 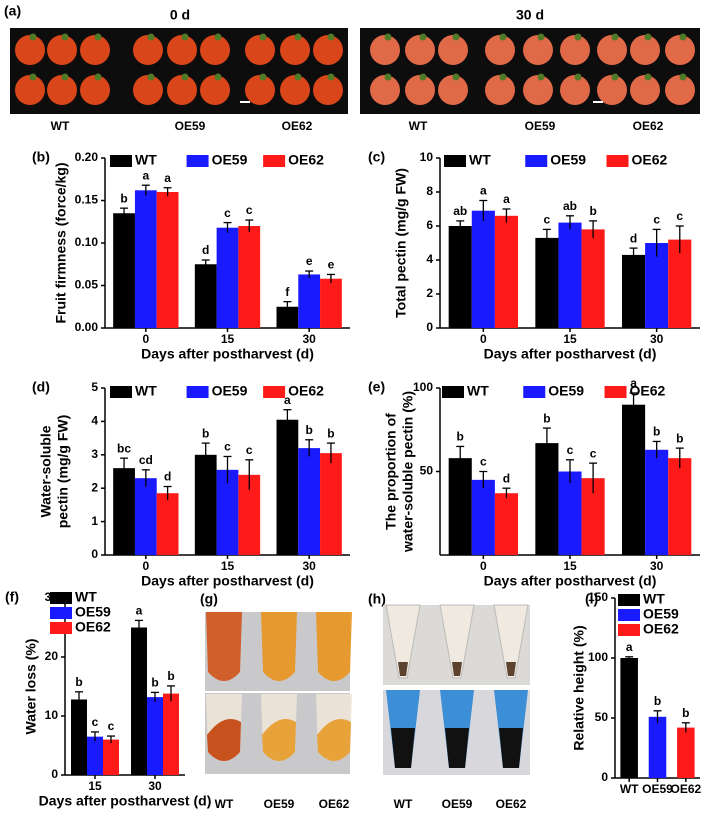 What do you see at coordinates (460, 211) in the screenshot?
I see `significance-letter: ab` at bounding box center [460, 211].